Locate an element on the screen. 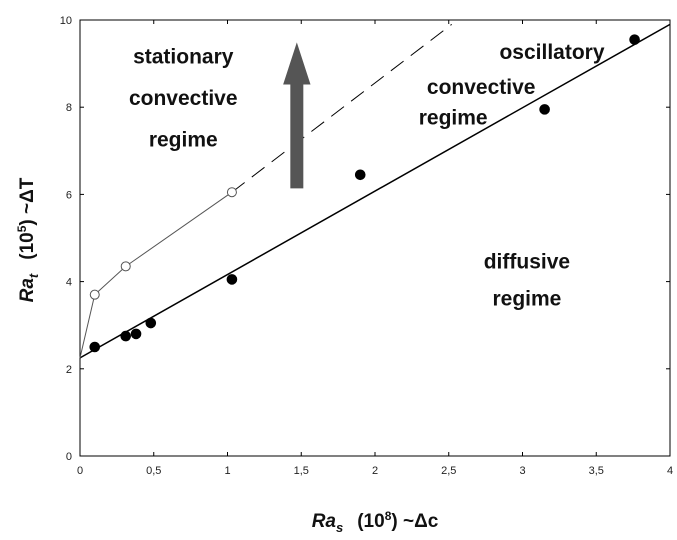 Image resolution: width=677 pixels, height=540 pixels. x-tick-label: 0,5 is located at coordinates (153, 471).